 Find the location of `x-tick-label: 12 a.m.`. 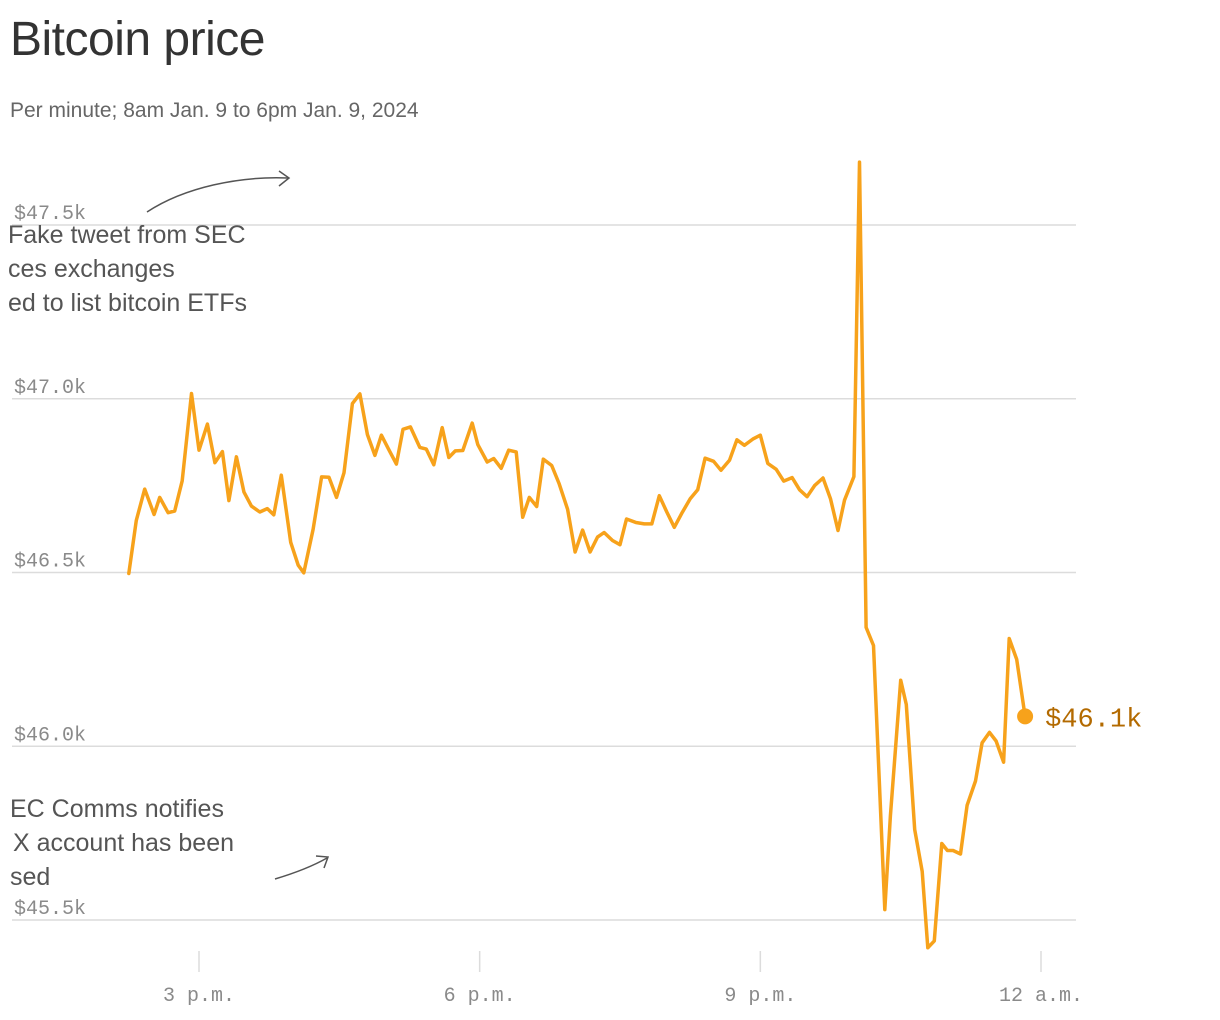

x-tick-label: 12 a.m. is located at coordinates (1041, 996).